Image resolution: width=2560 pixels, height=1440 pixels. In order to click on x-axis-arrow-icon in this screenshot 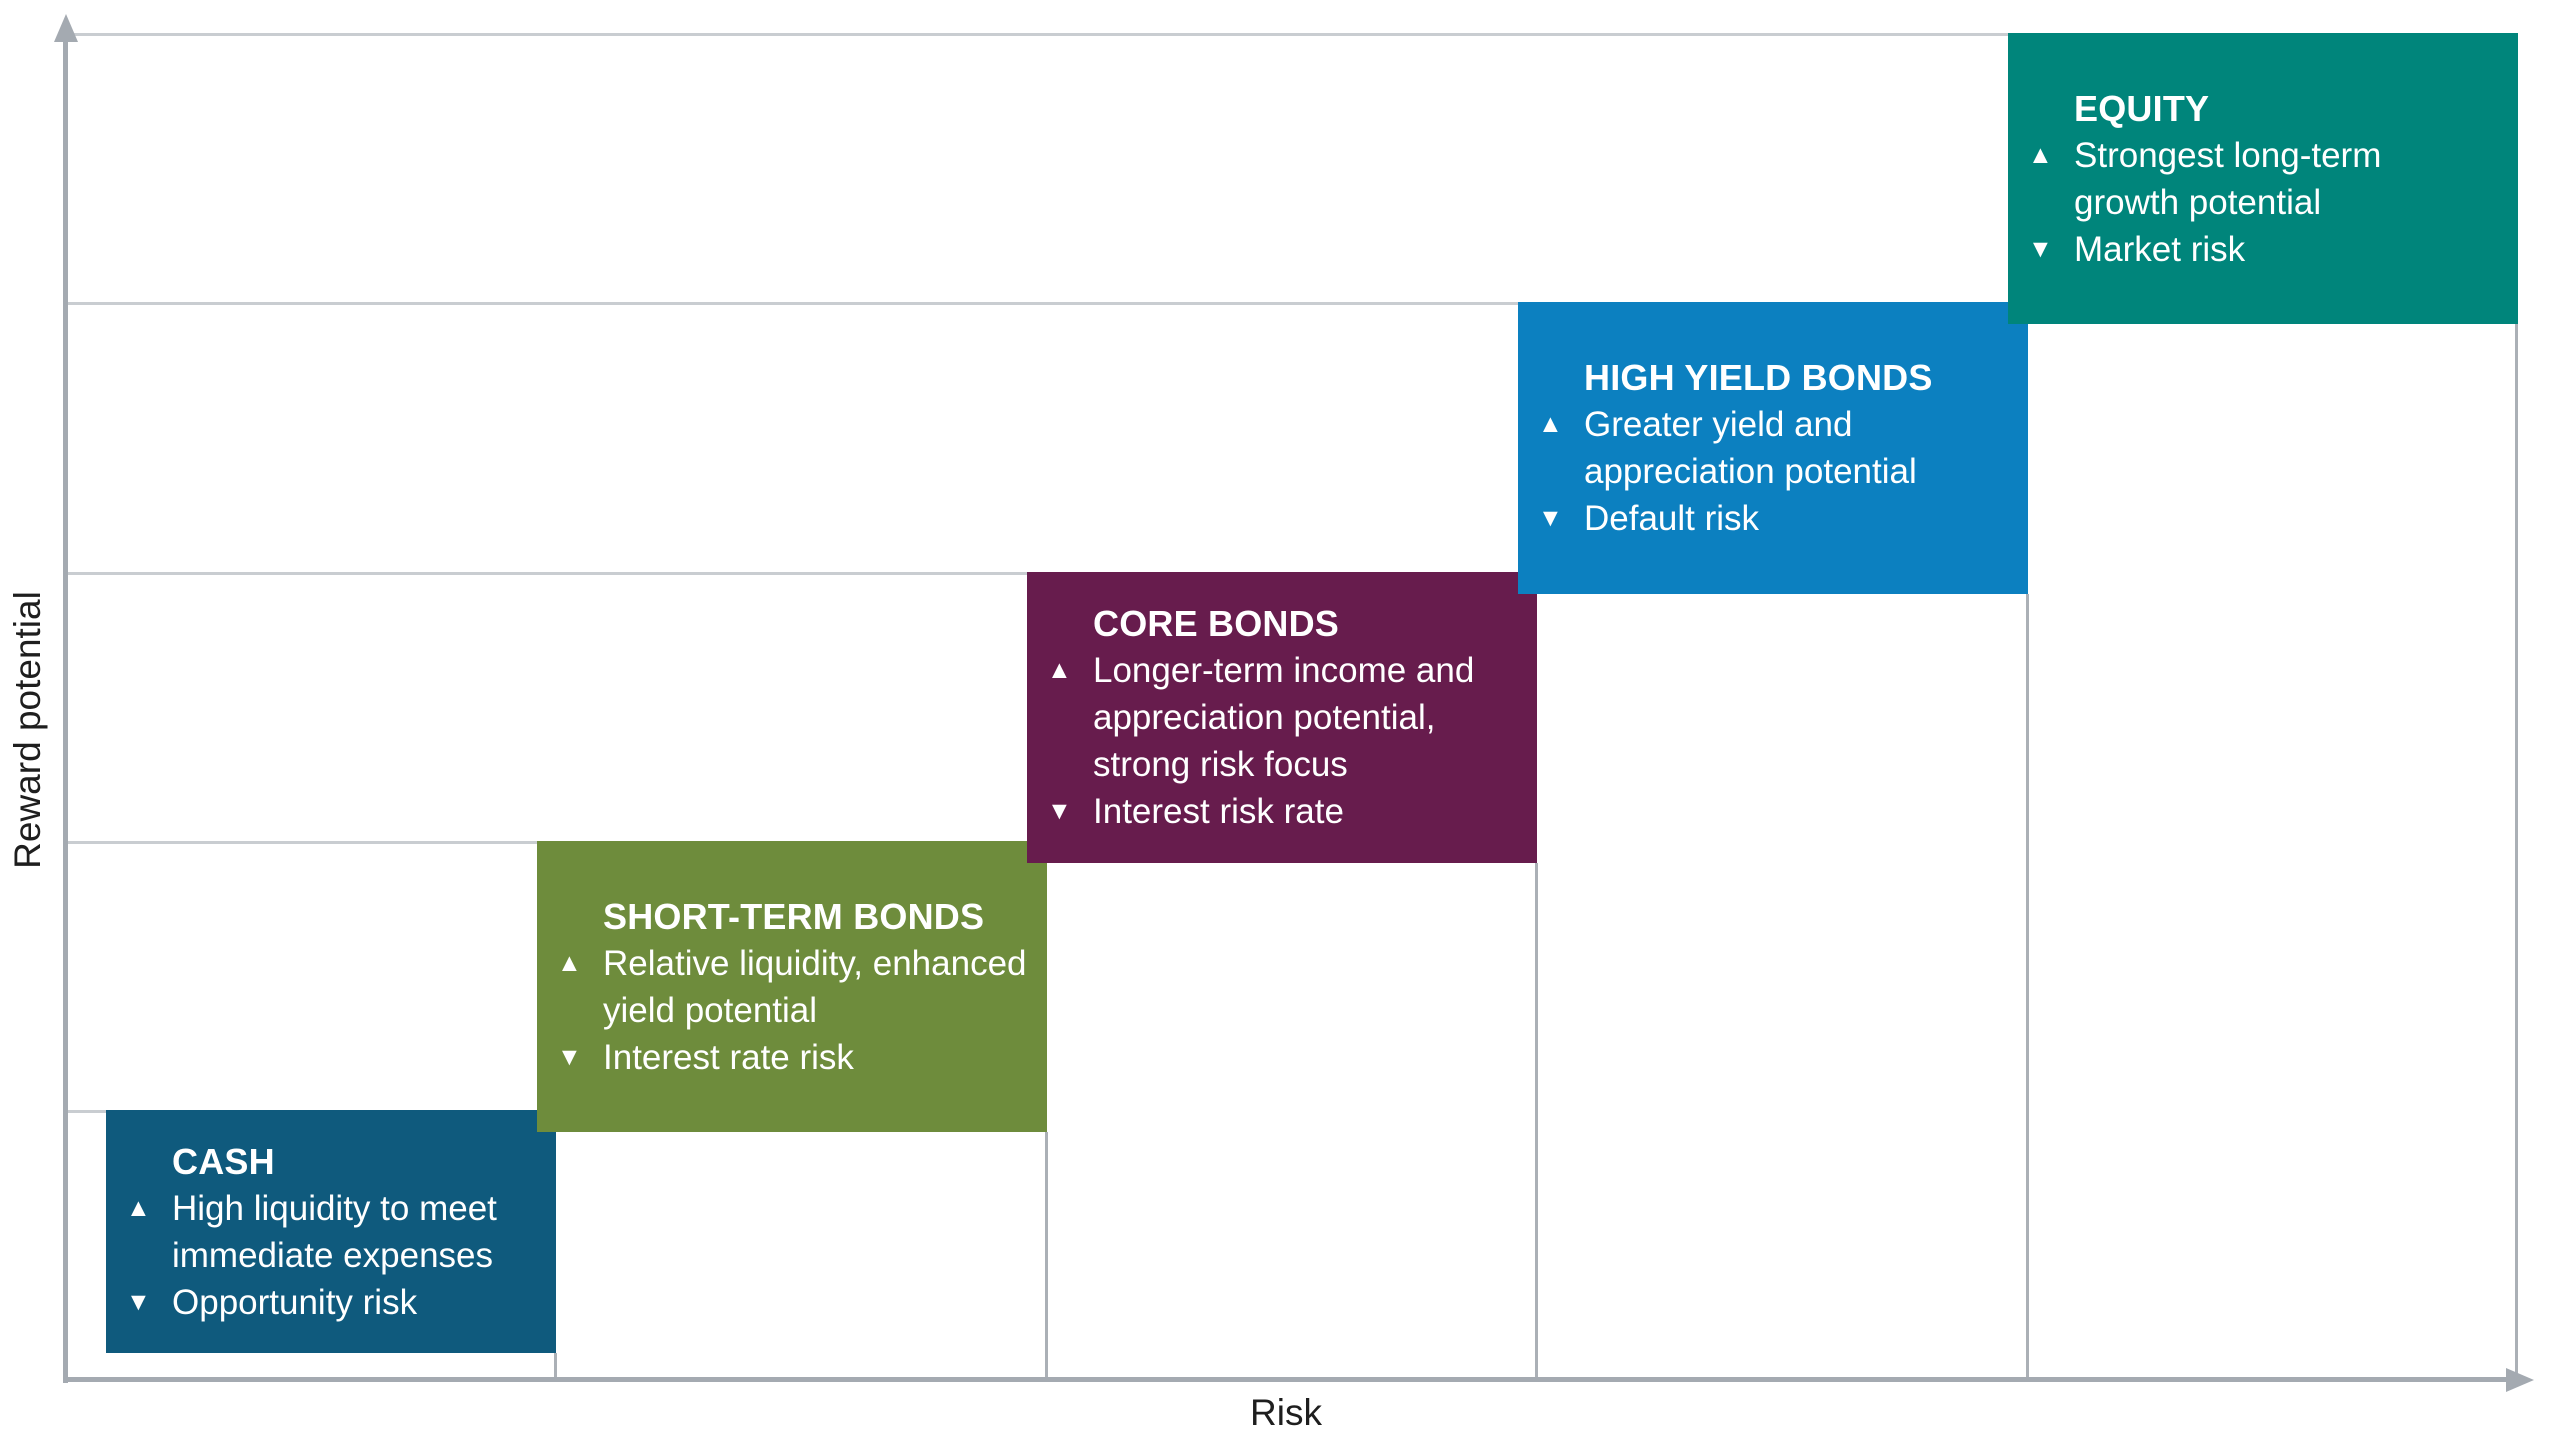, I will do `click(2520, 1380)`.